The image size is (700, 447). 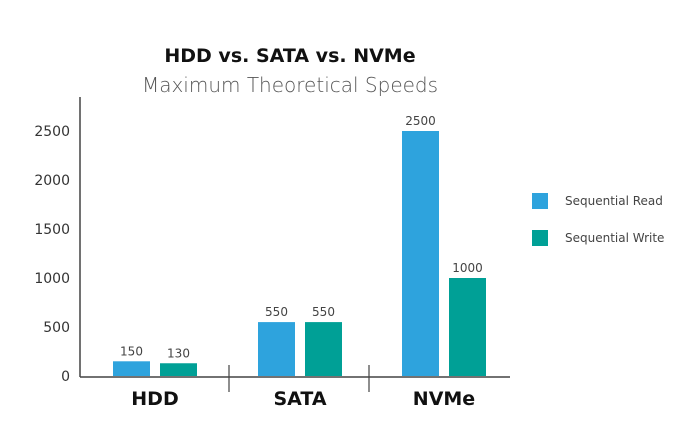 What do you see at coordinates (467, 268) in the screenshot?
I see `data-label: 1000` at bounding box center [467, 268].